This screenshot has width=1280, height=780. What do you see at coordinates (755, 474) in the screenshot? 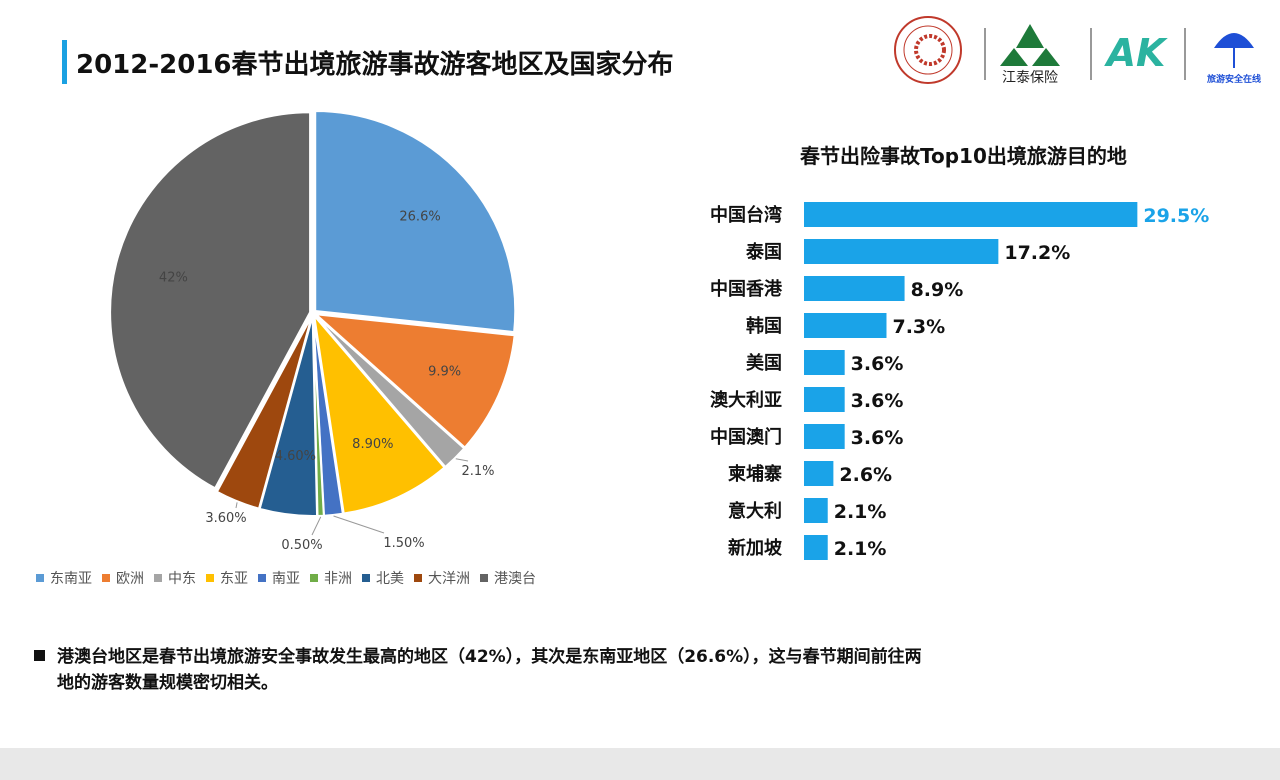
I see `bar-category-label: 柬埔寨` at bounding box center [755, 474].